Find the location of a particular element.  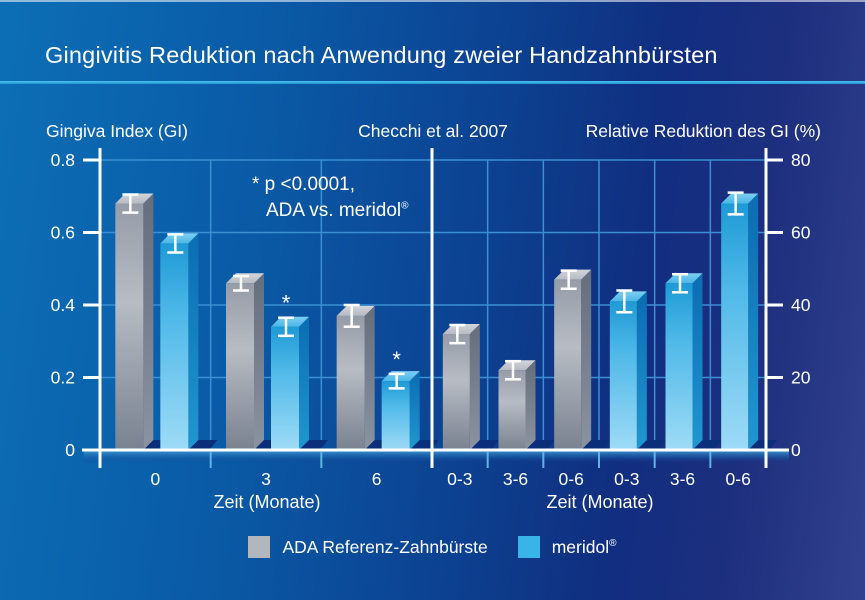

legend: ADA Referenz-Zahnbürste meridol® is located at coordinates (432, 547).